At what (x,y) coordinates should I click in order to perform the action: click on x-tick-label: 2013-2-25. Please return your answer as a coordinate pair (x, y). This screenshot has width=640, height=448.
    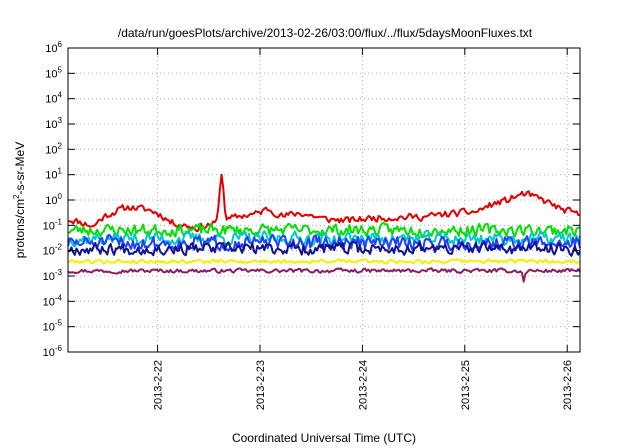
    Looking at the image, I should click on (466, 385).